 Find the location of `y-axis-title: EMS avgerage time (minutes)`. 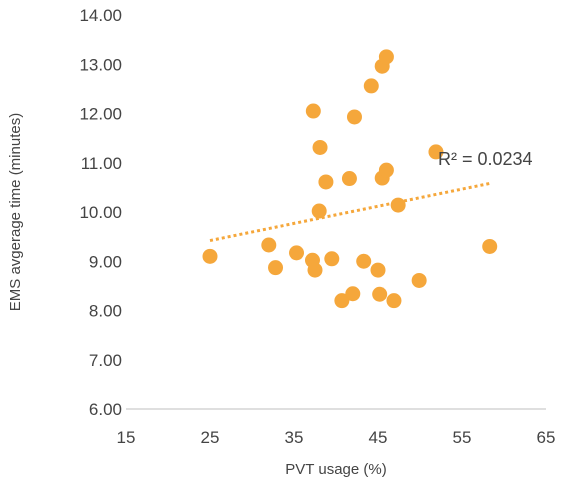

y-axis-title: EMS avgerage time (minutes) is located at coordinates (15, 212).